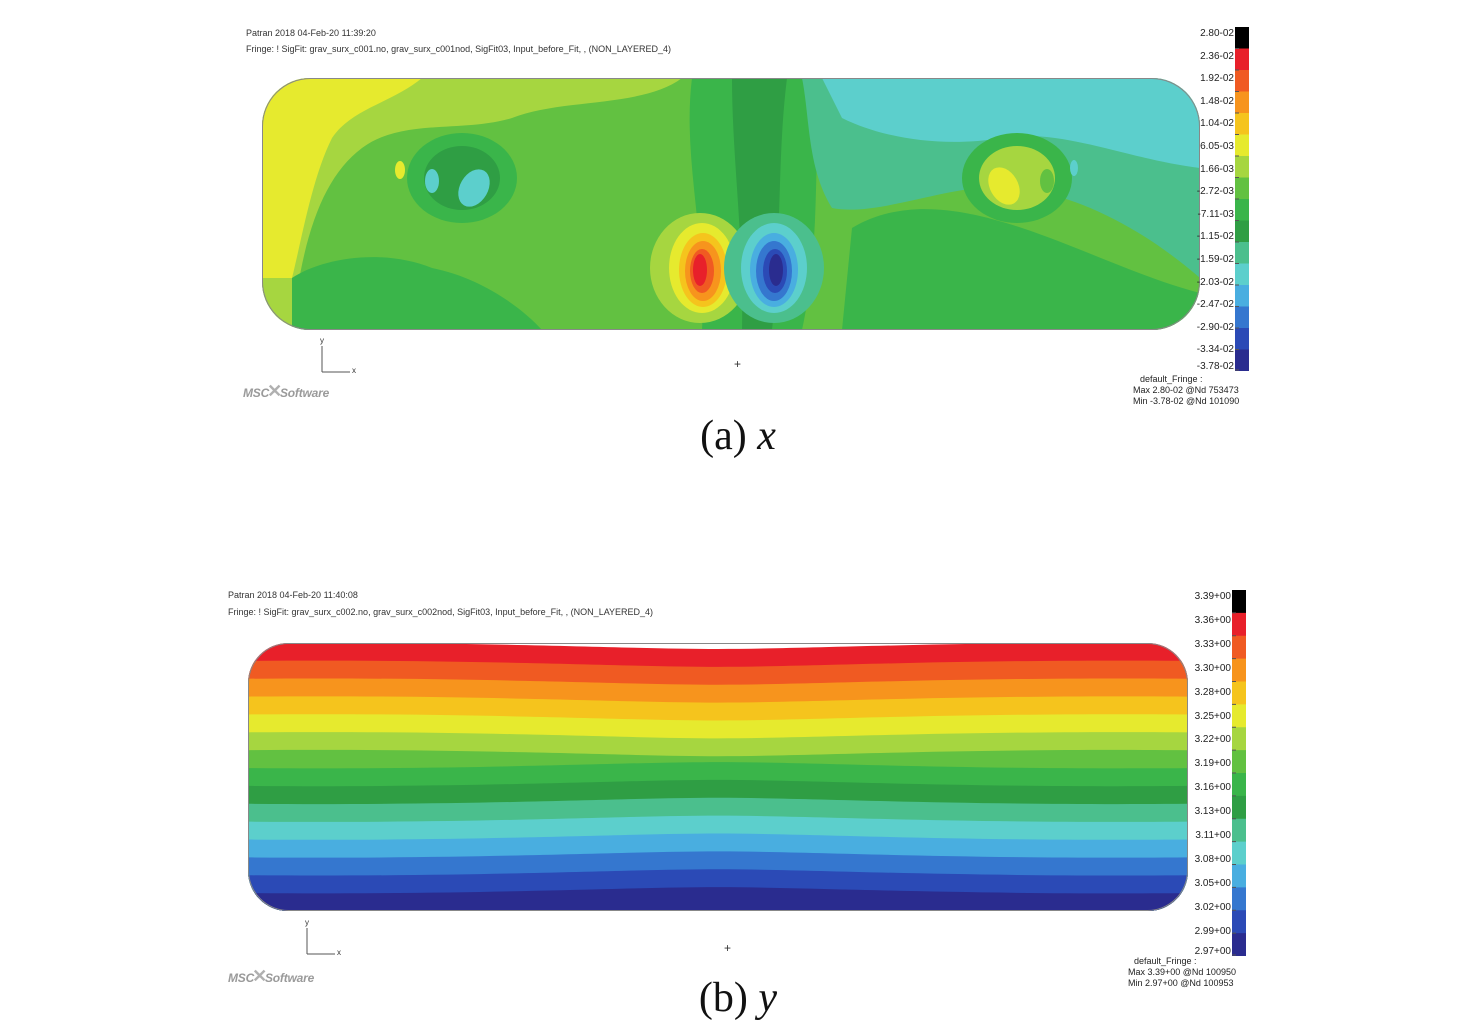  I want to click on legend-tick-label: 2.97+00, so click(1212, 951).